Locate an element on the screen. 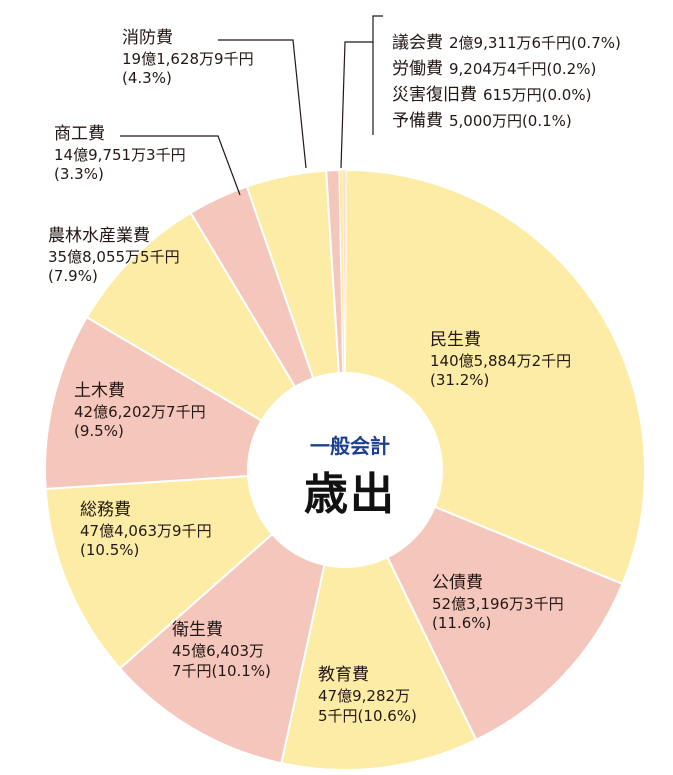  label-amount: 47億9,282万 is located at coordinates (364, 695).